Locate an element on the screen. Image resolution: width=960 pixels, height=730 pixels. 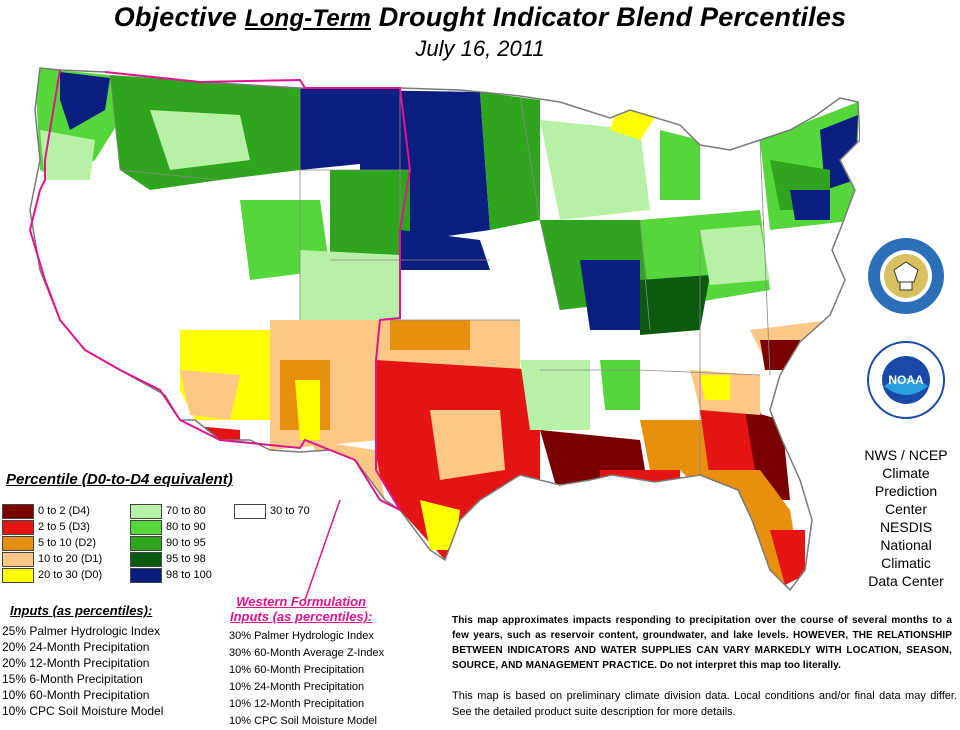
nesdis-credit: NESDIS National Climatic Data Center is located at coordinates (906, 554).